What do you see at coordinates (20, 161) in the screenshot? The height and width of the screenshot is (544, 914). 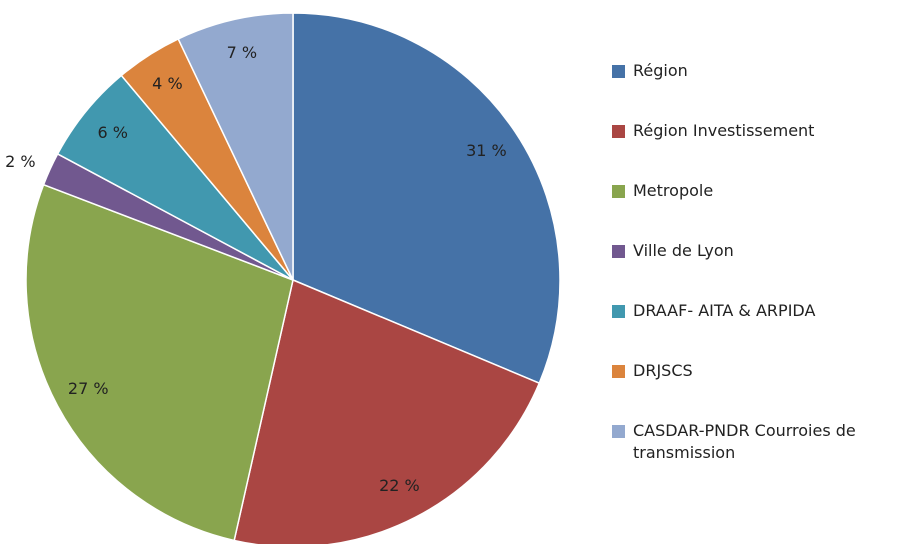 I see `data-label: 2 %` at bounding box center [20, 161].